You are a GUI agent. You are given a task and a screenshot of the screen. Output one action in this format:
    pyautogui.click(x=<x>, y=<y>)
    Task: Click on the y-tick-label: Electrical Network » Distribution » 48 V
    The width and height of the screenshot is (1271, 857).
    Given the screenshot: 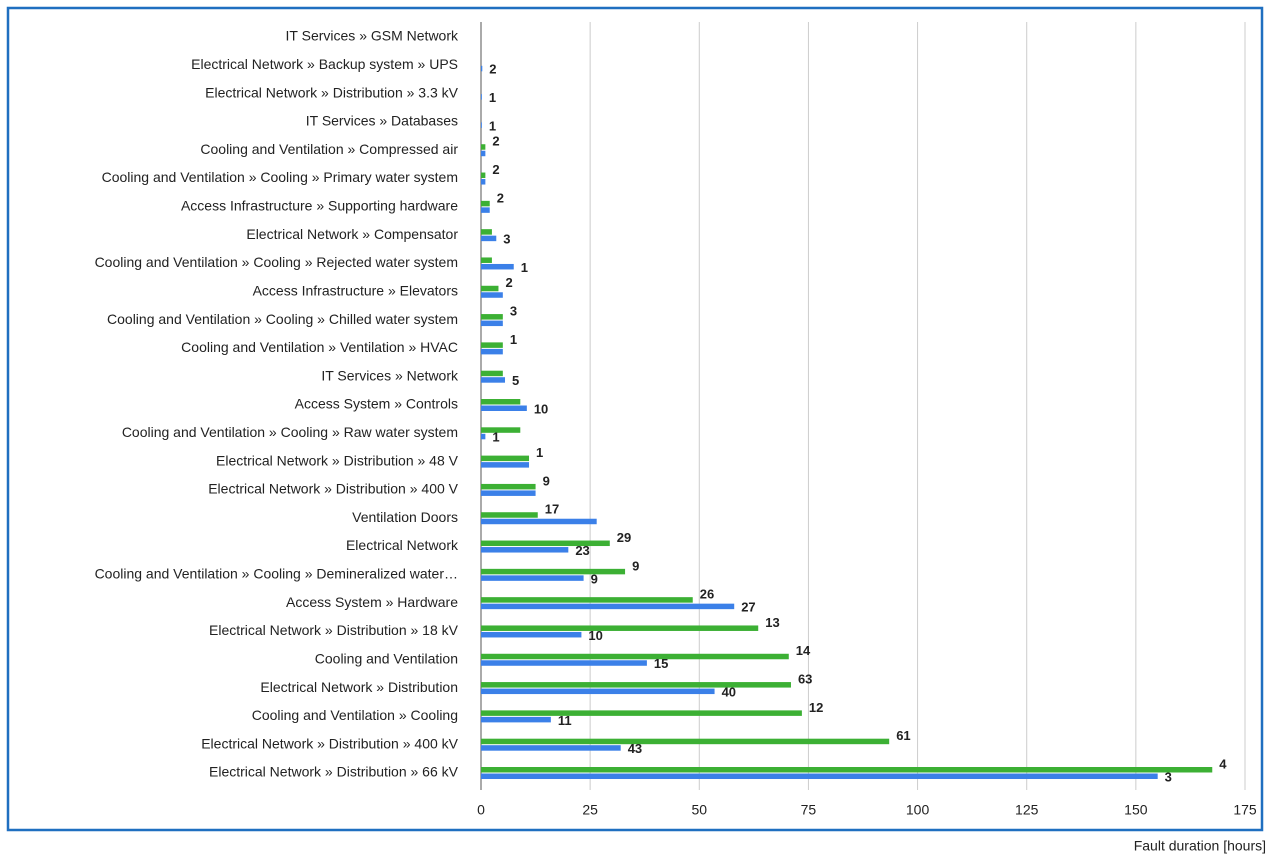 What is the action you would take?
    pyautogui.click(x=337, y=460)
    